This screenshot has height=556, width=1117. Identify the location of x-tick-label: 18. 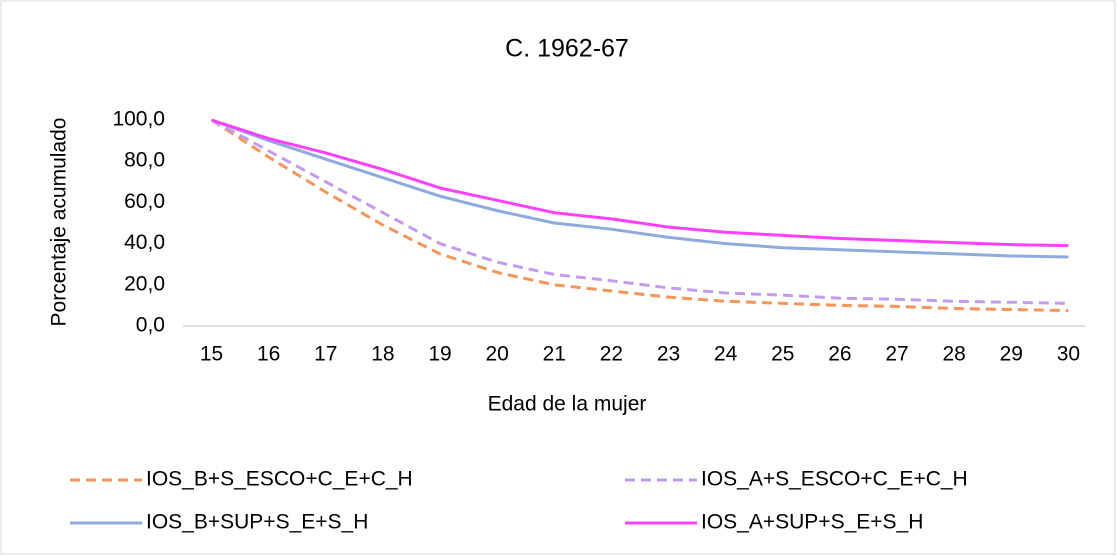
(382, 354).